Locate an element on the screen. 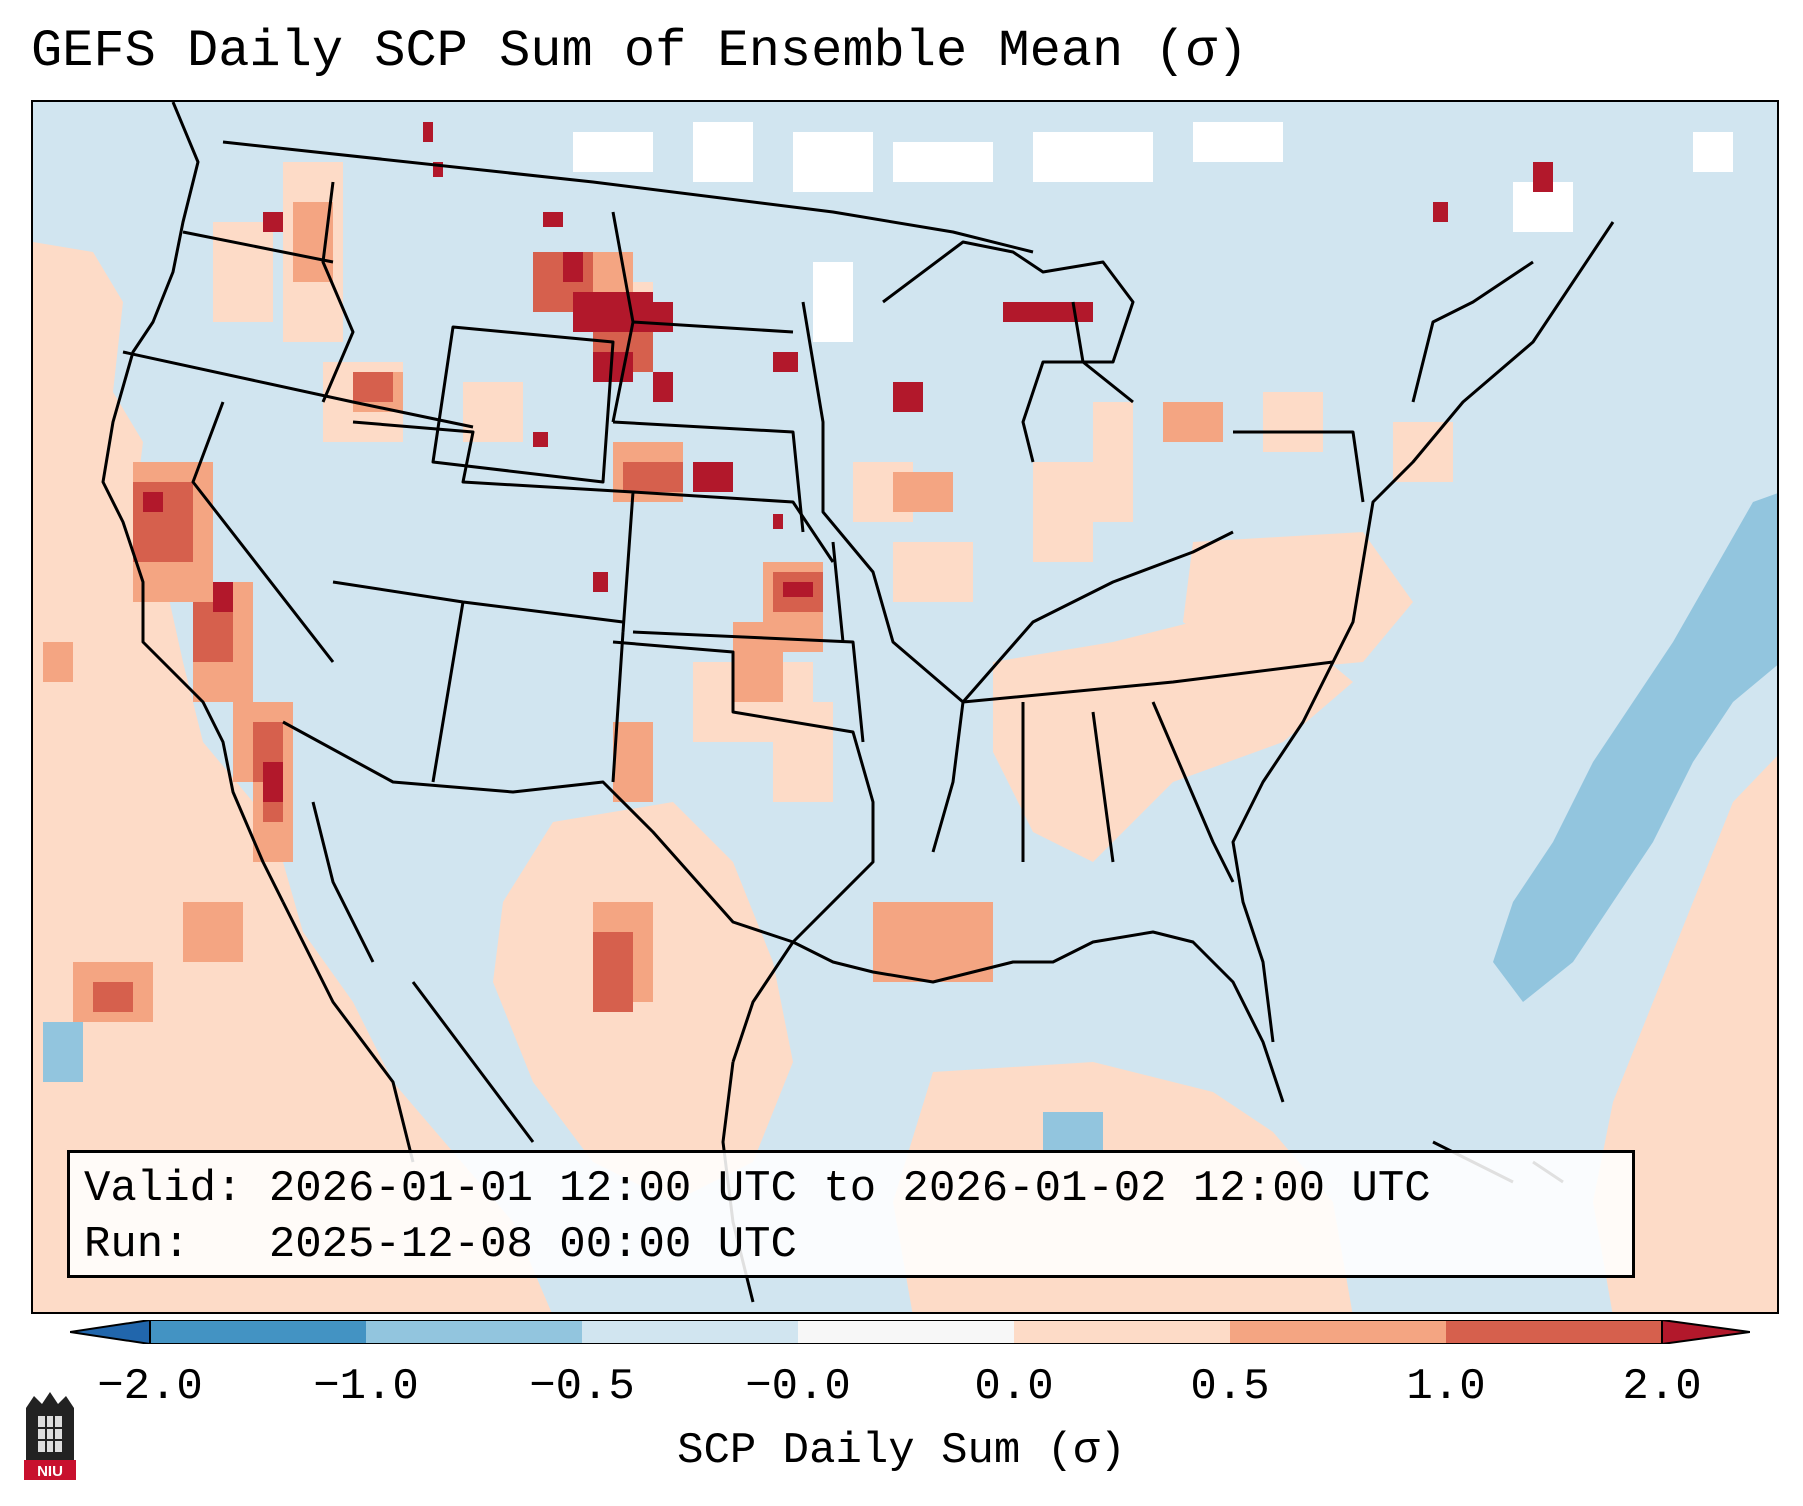 The height and width of the screenshot is (1506, 1803). svg-text: NIU is located at coordinates (50, 1471).